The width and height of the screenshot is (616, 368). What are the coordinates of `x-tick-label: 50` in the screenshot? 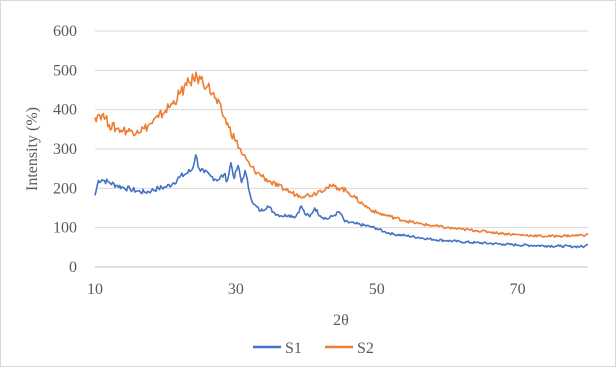 It's located at (377, 289).